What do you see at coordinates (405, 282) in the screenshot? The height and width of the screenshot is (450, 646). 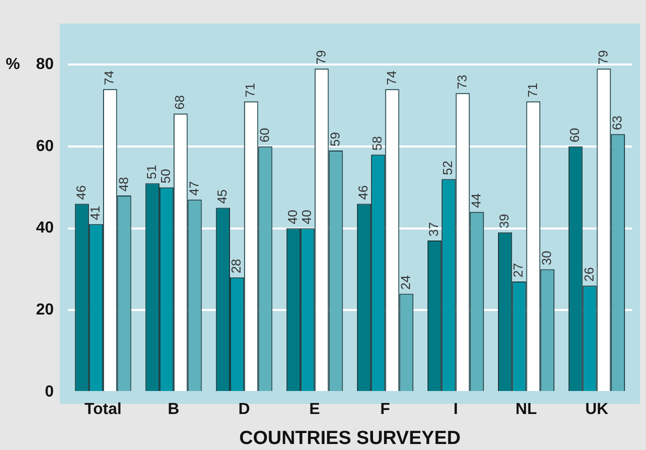 I see `data-label: 24` at bounding box center [405, 282].